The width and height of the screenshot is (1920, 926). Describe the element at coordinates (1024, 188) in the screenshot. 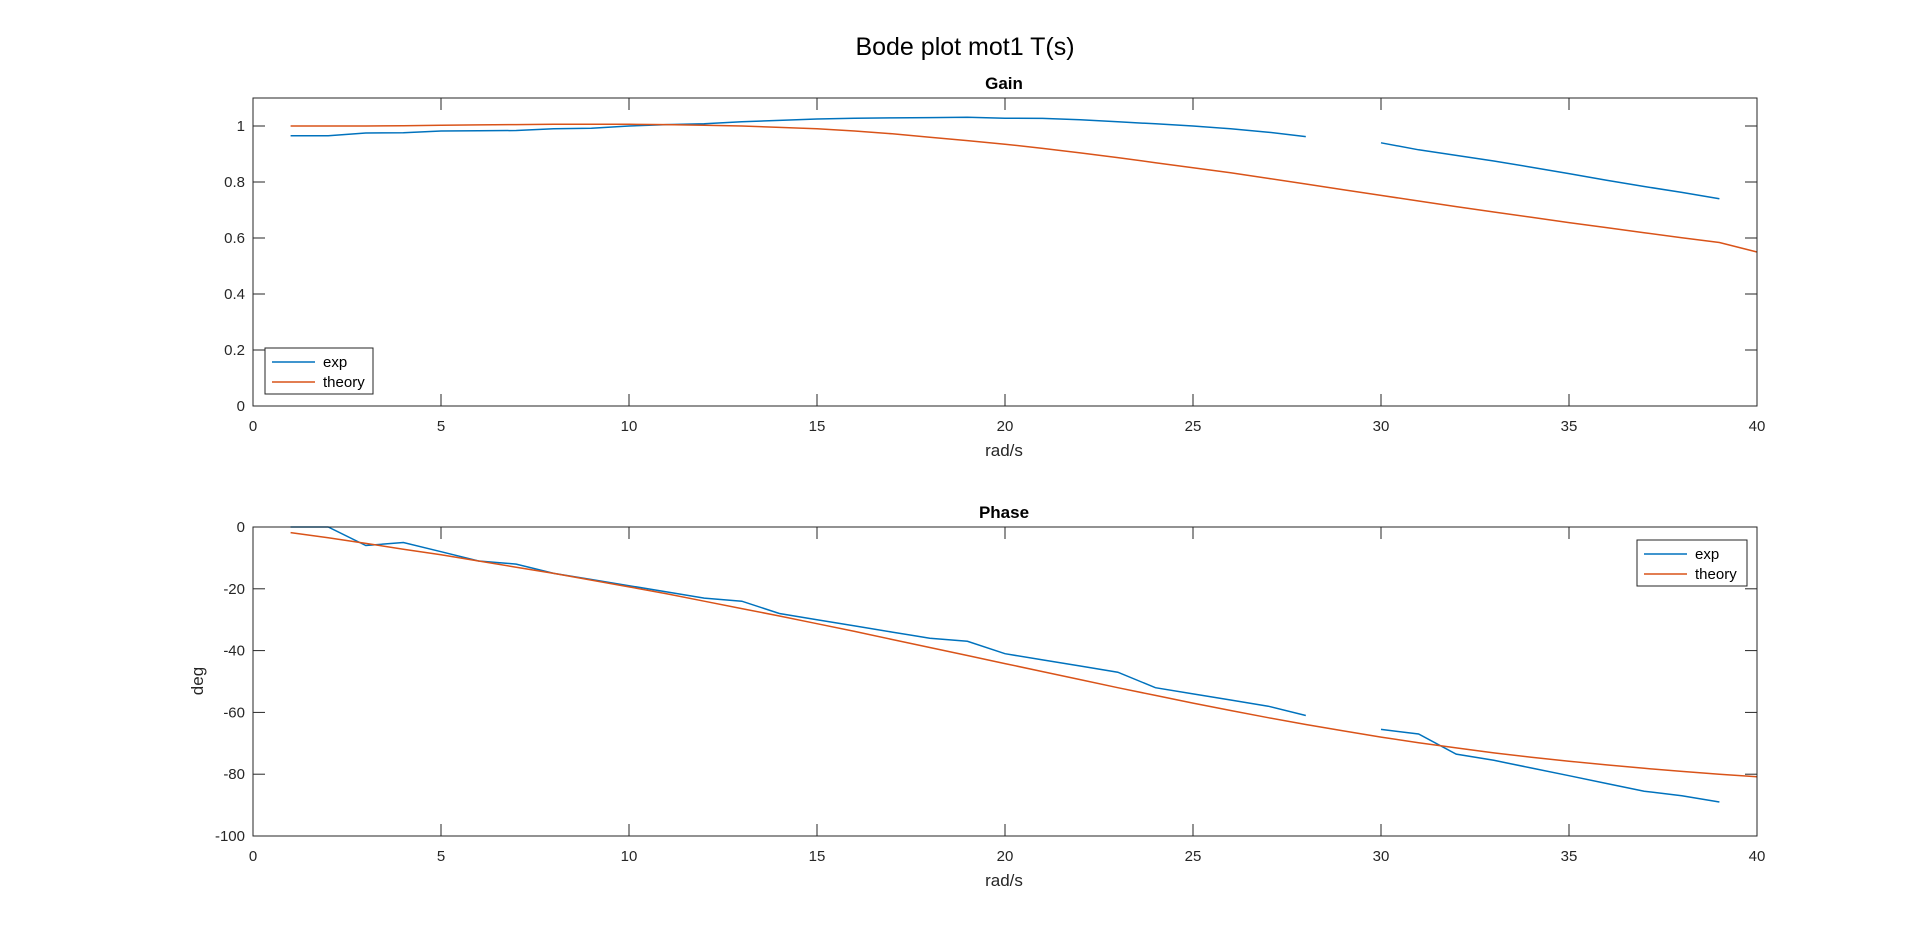

I see `series-line-theory` at that location.